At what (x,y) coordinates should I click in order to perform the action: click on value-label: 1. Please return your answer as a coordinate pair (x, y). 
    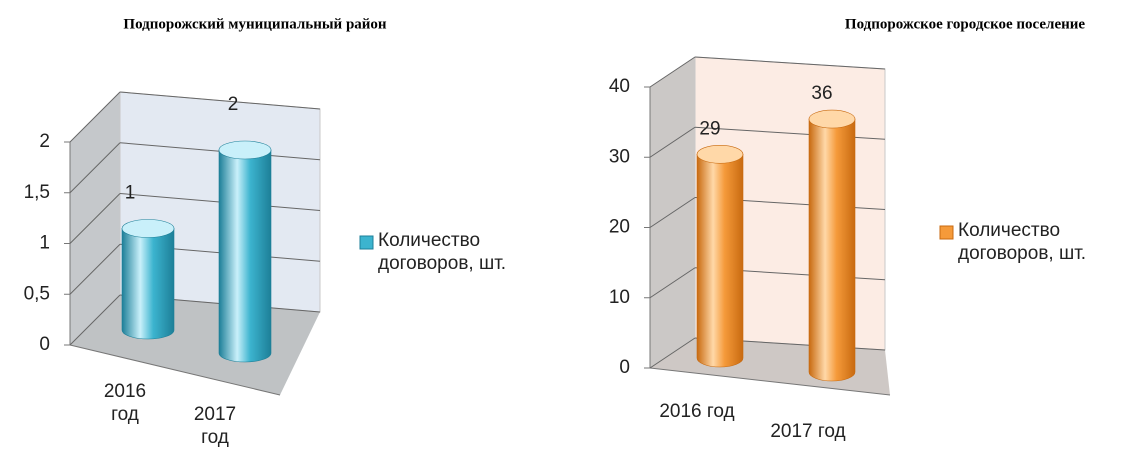
    Looking at the image, I should click on (130, 193).